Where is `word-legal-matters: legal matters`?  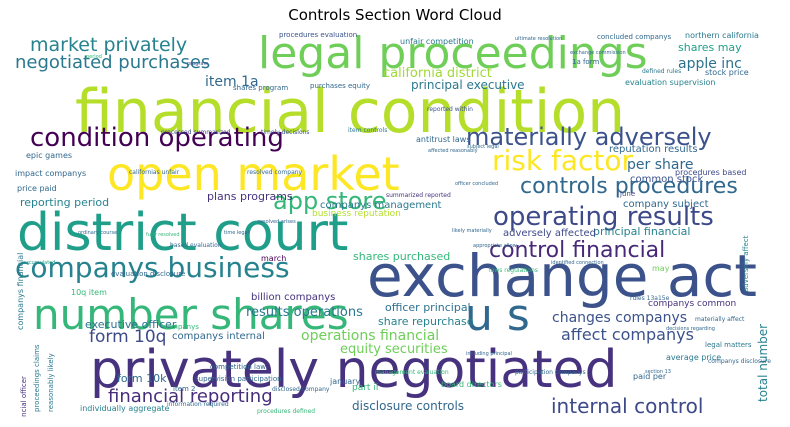
word-legal-matters: legal matters is located at coordinates (728, 345).